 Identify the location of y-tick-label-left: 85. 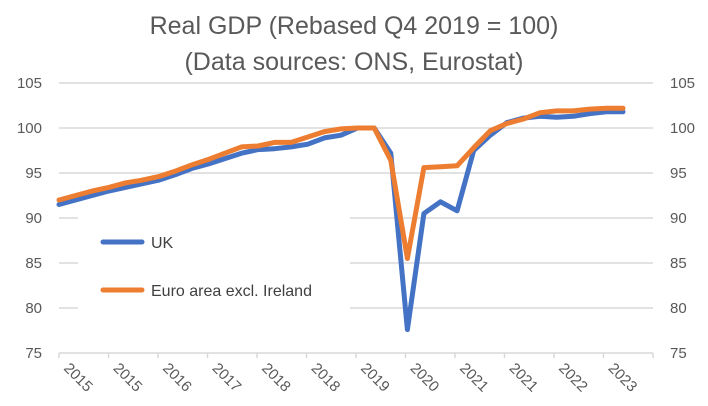
(33, 263).